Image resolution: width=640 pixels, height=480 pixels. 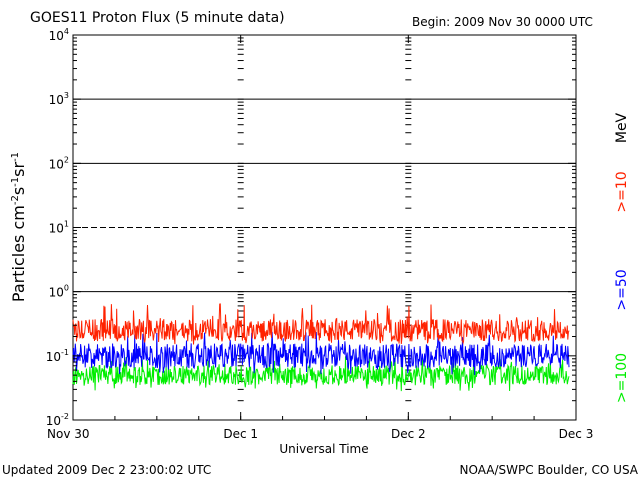 What do you see at coordinates (59, 163) in the screenshot?
I see `y-tick-label: 10²` at bounding box center [59, 163].